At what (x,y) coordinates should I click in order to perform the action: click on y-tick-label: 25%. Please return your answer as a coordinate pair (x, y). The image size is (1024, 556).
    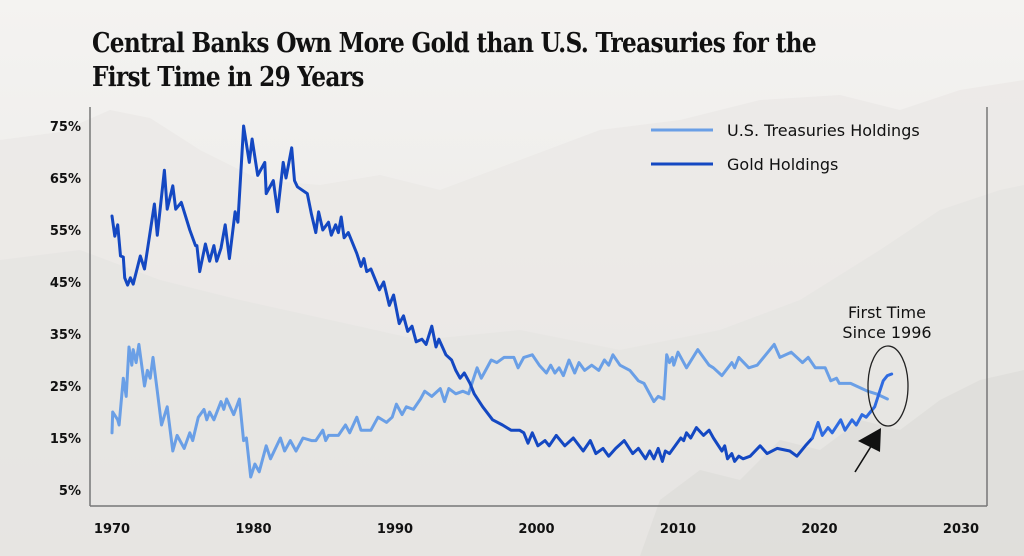
    Looking at the image, I should click on (65, 387).